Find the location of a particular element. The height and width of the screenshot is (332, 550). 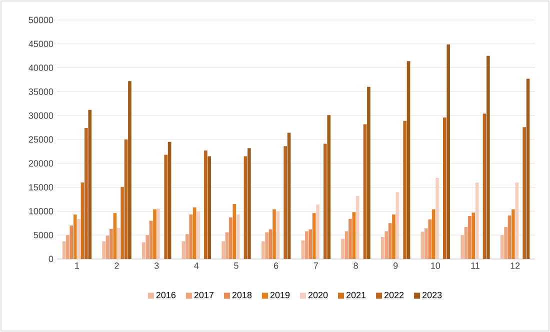

legend-label: 2019 is located at coordinates (280, 295).